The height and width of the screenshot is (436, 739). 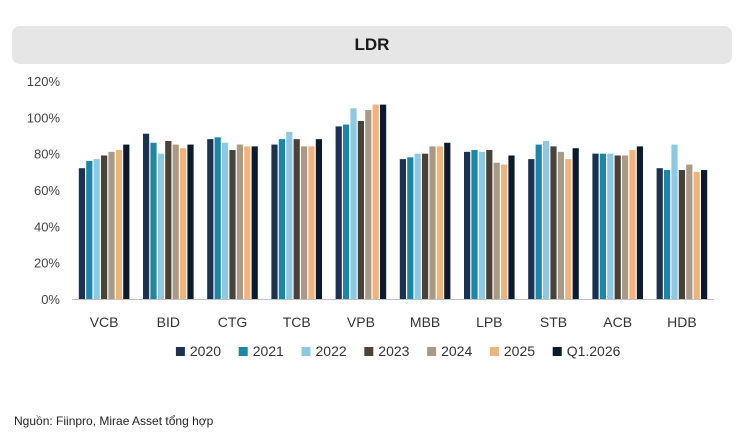 What do you see at coordinates (595, 226) in the screenshot?
I see `bar-acb-2020` at bounding box center [595, 226].